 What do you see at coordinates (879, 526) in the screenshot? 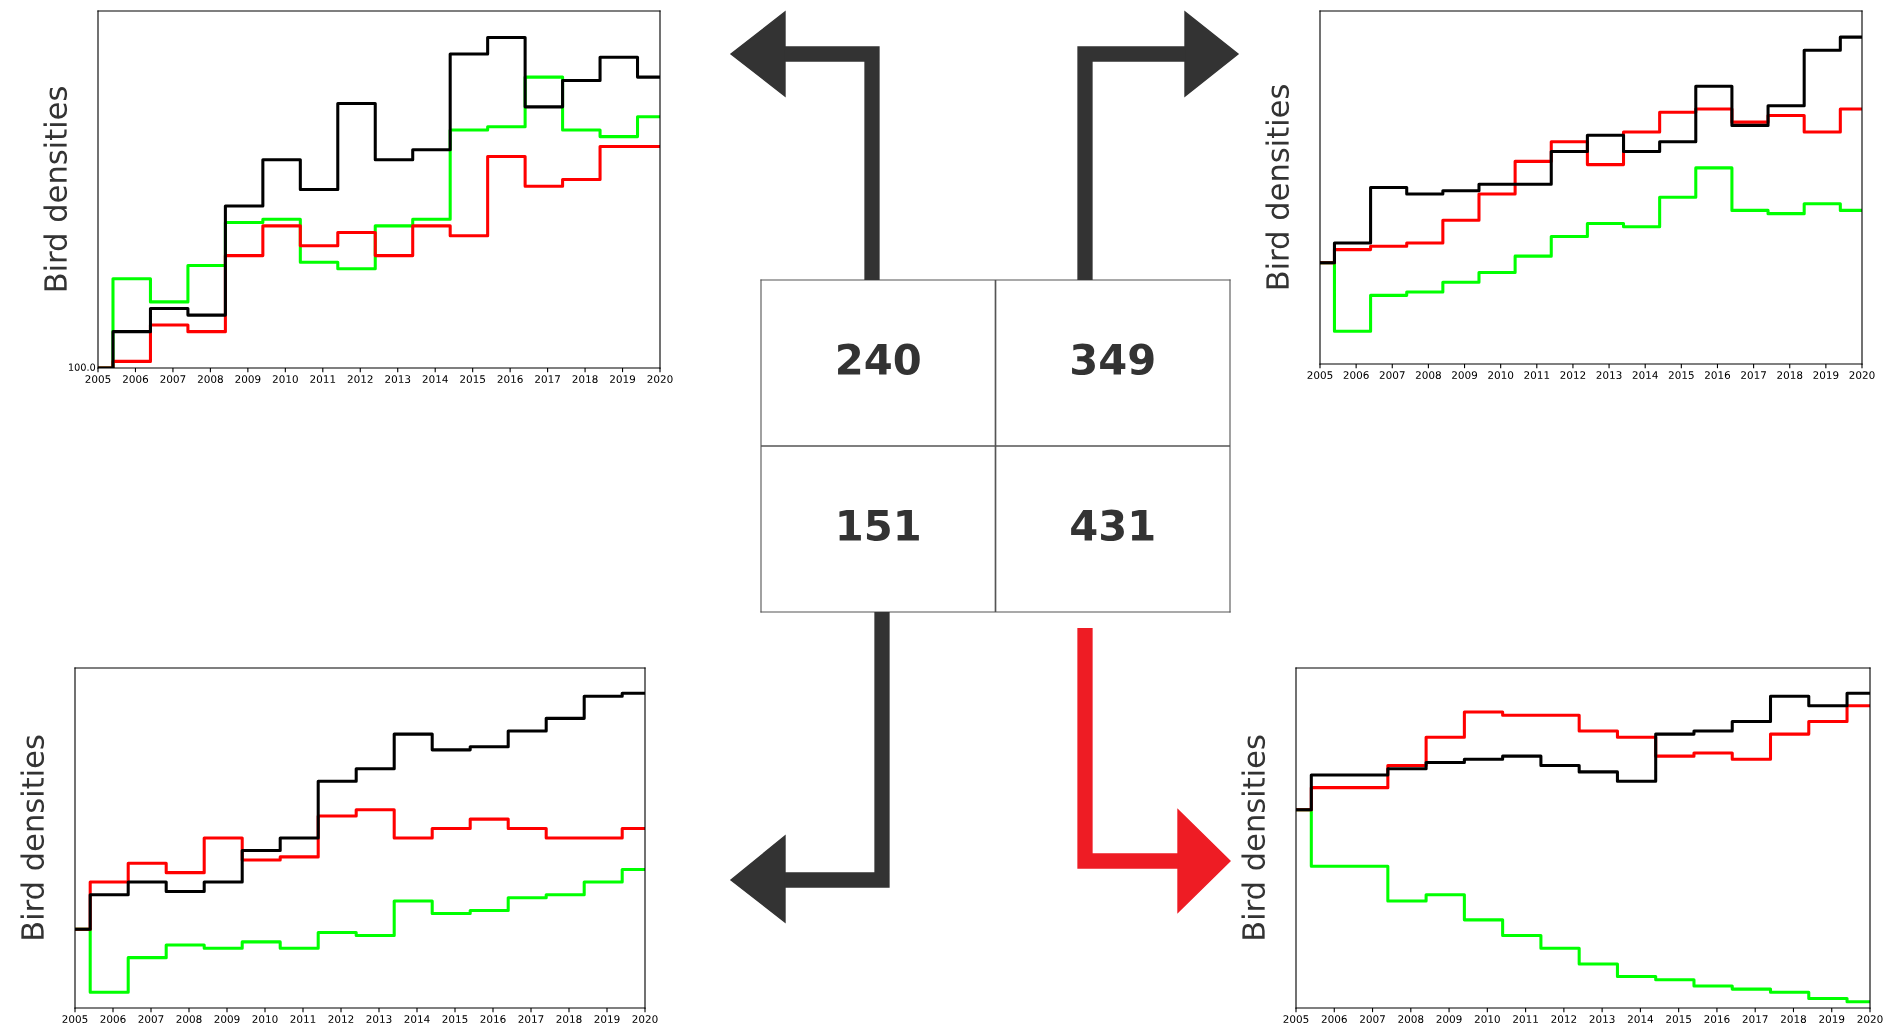
I see `text: 151` at bounding box center [879, 526].